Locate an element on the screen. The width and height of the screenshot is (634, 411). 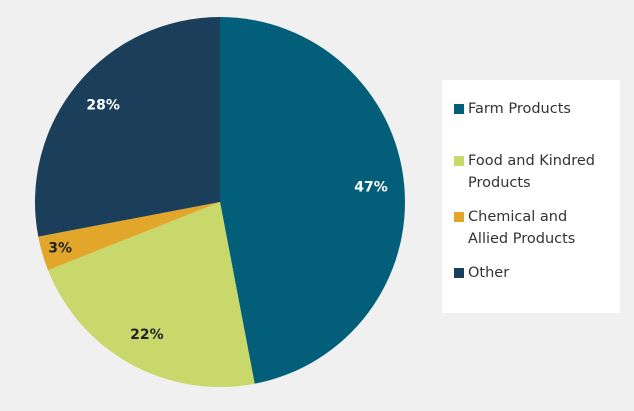
legend-item: Chemical and Allied Products is located at coordinates (532, 228).